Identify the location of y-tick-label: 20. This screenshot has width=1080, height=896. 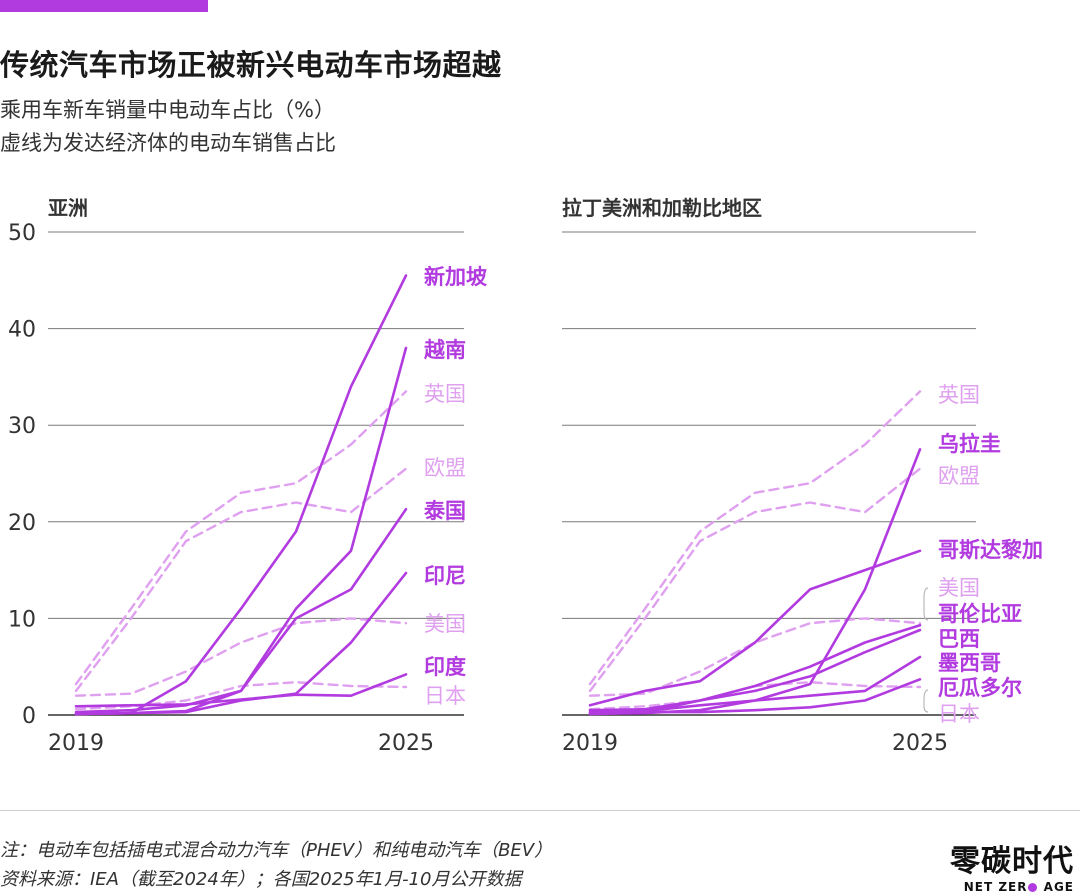
(22, 523).